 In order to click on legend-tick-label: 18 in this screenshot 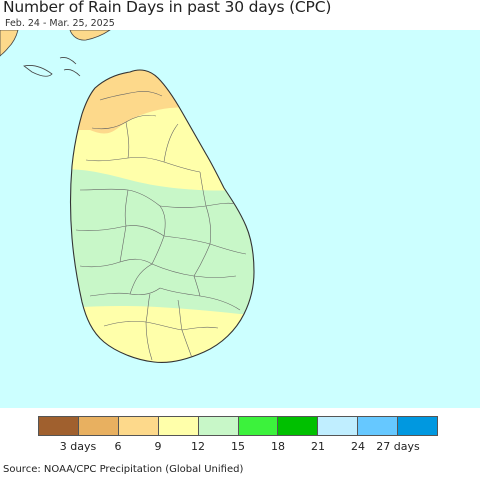, I will do `click(278, 446)`.